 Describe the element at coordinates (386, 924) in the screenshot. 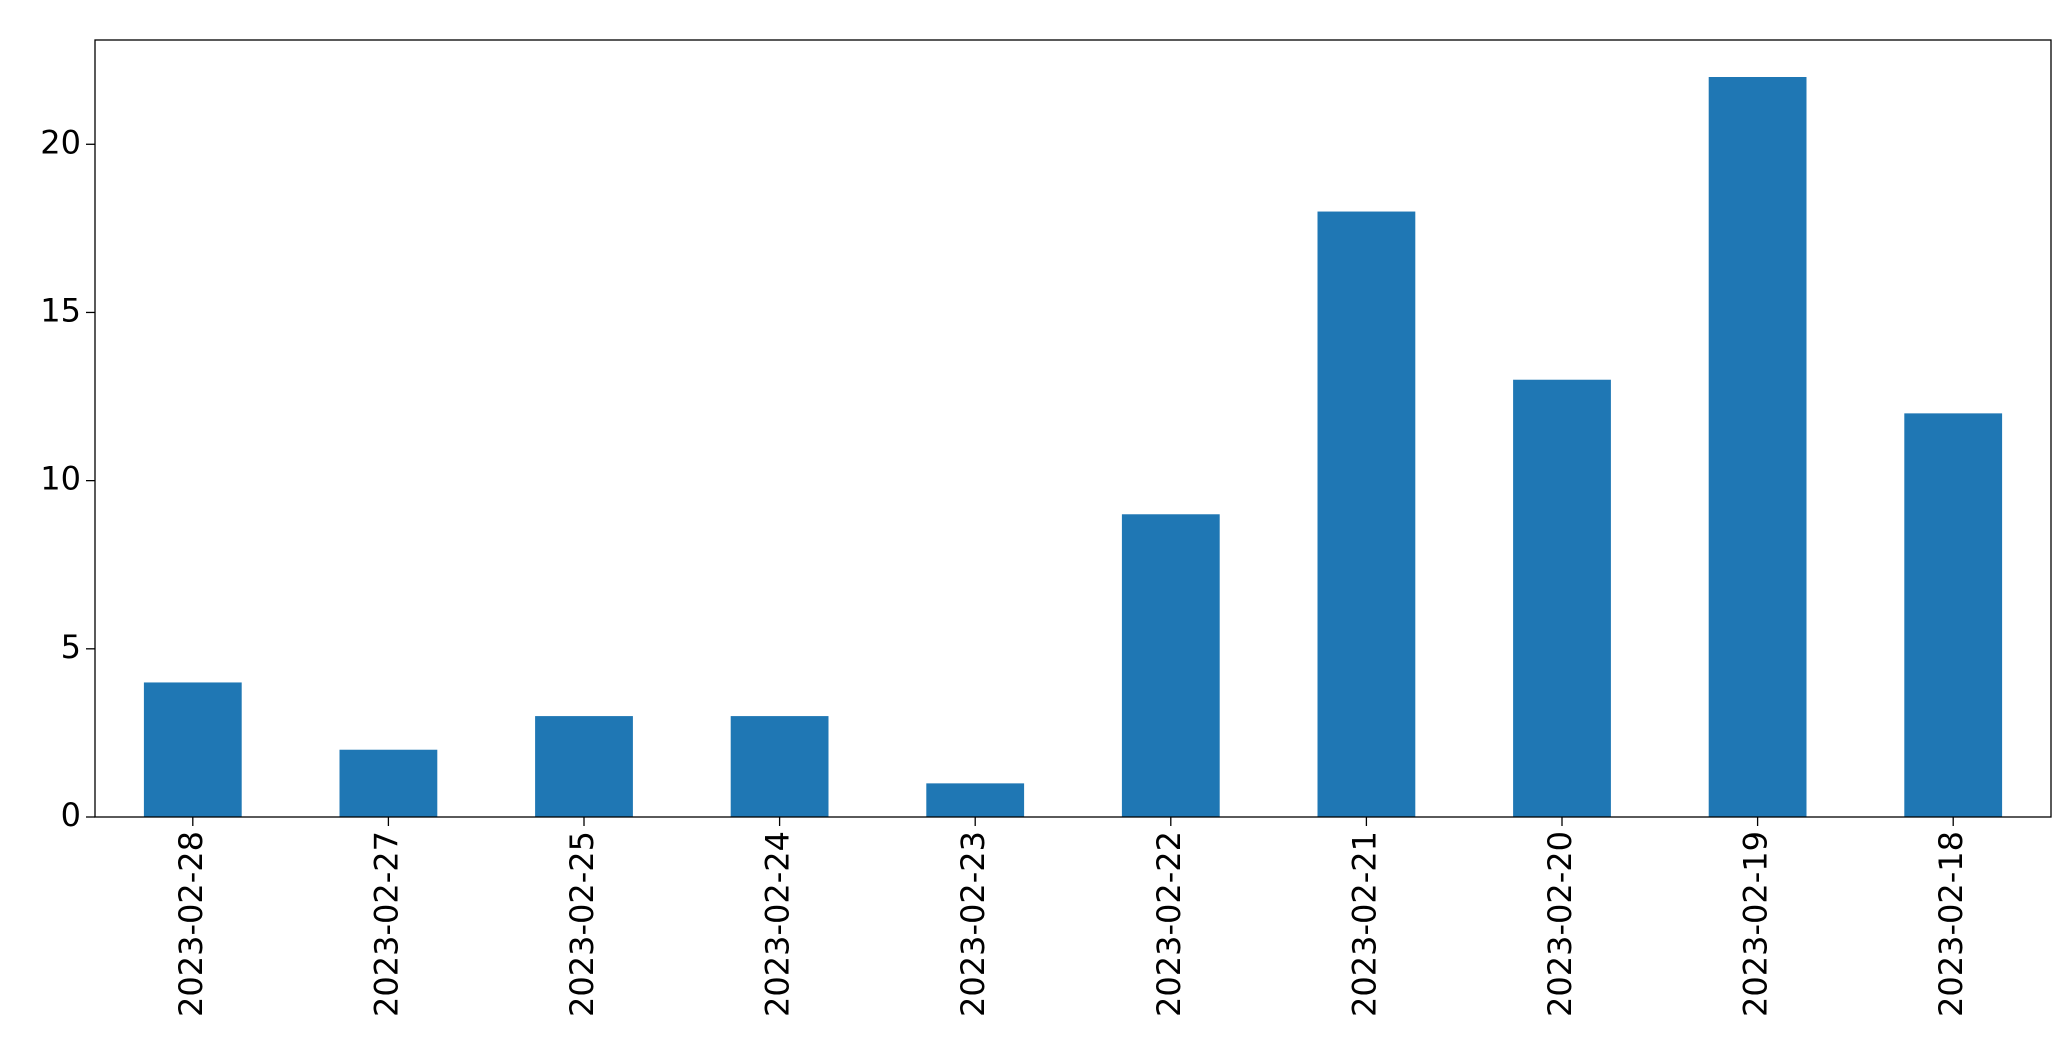

I see `x-tick-label: 2023-02-27` at that location.